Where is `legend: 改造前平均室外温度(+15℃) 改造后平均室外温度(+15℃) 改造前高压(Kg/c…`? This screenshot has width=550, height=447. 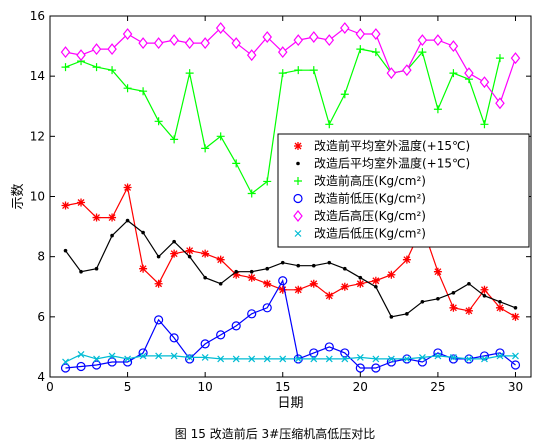
legend: 改造前平均室外温度(+15℃) 改造后平均室外温度(+15℃) 改造前高压(Kg/c… is located at coordinates (403, 190).